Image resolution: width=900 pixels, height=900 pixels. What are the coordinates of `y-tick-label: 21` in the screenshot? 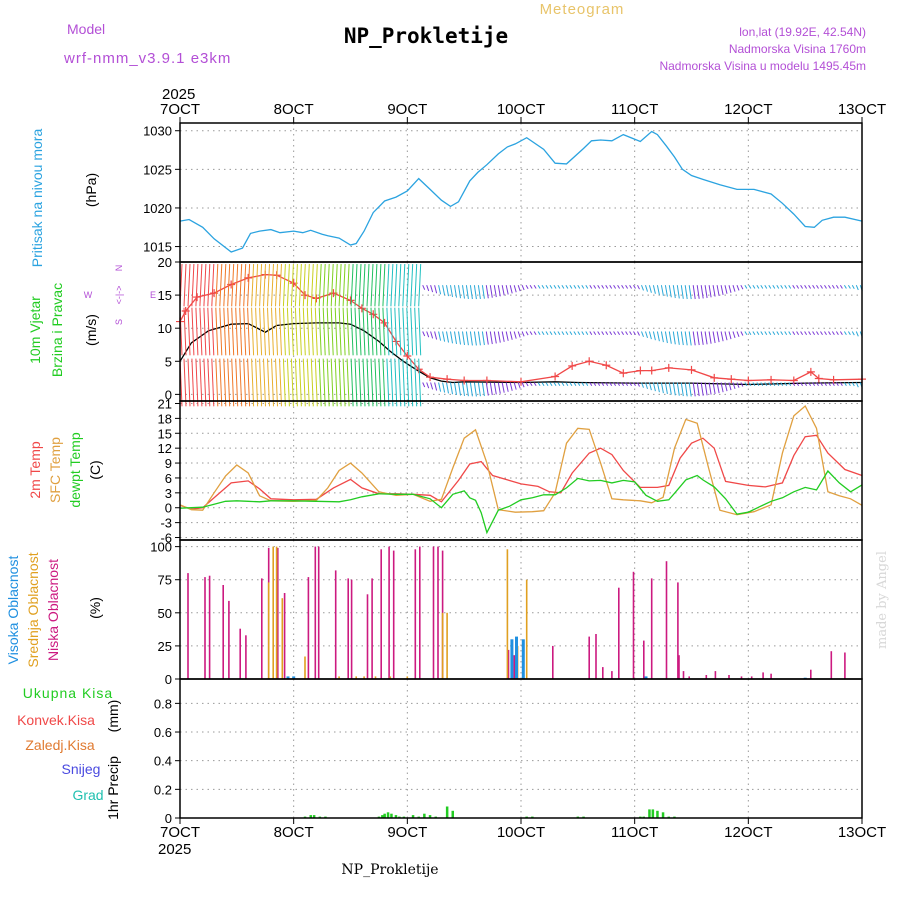 It's located at (165, 403).